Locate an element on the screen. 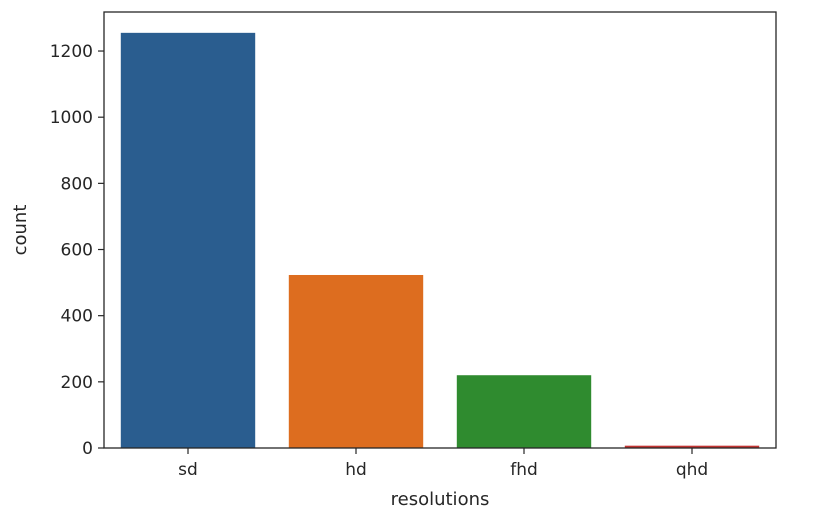  bar-sd is located at coordinates (188, 240).